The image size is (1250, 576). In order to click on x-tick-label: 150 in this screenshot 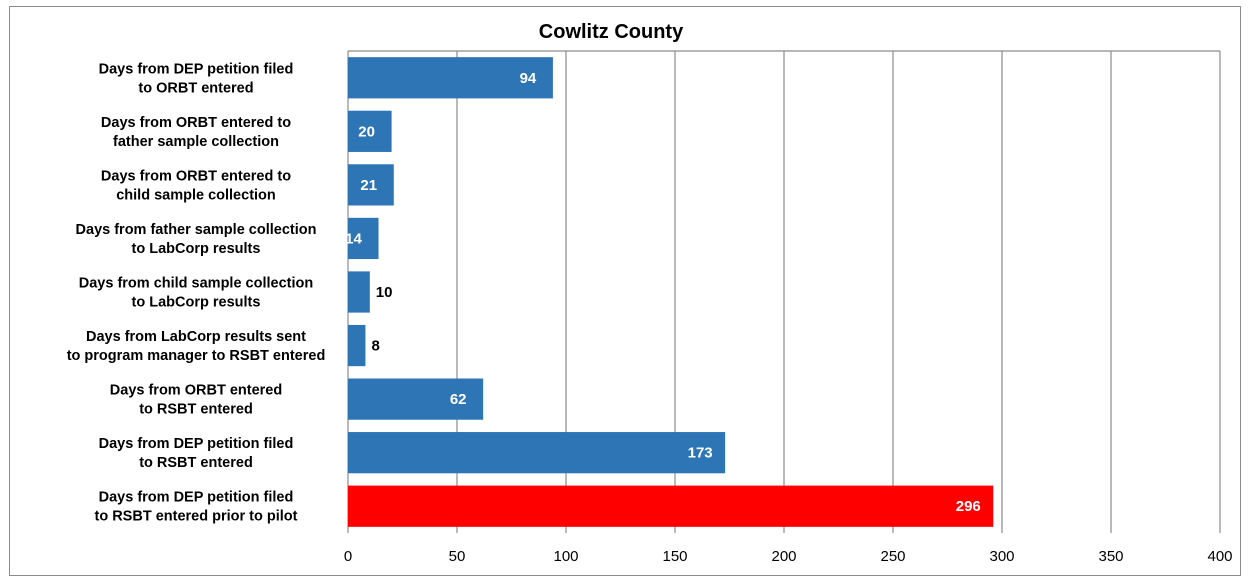, I will do `click(674, 556)`.